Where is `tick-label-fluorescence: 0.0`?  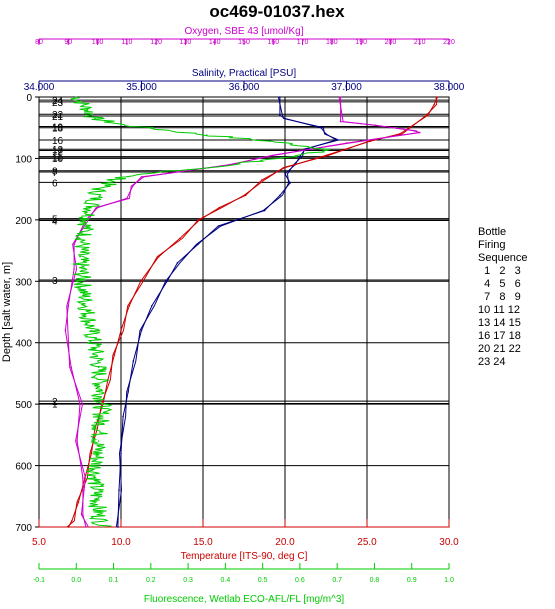 tick-label-fluorescence: 0.0 is located at coordinates (76, 580).